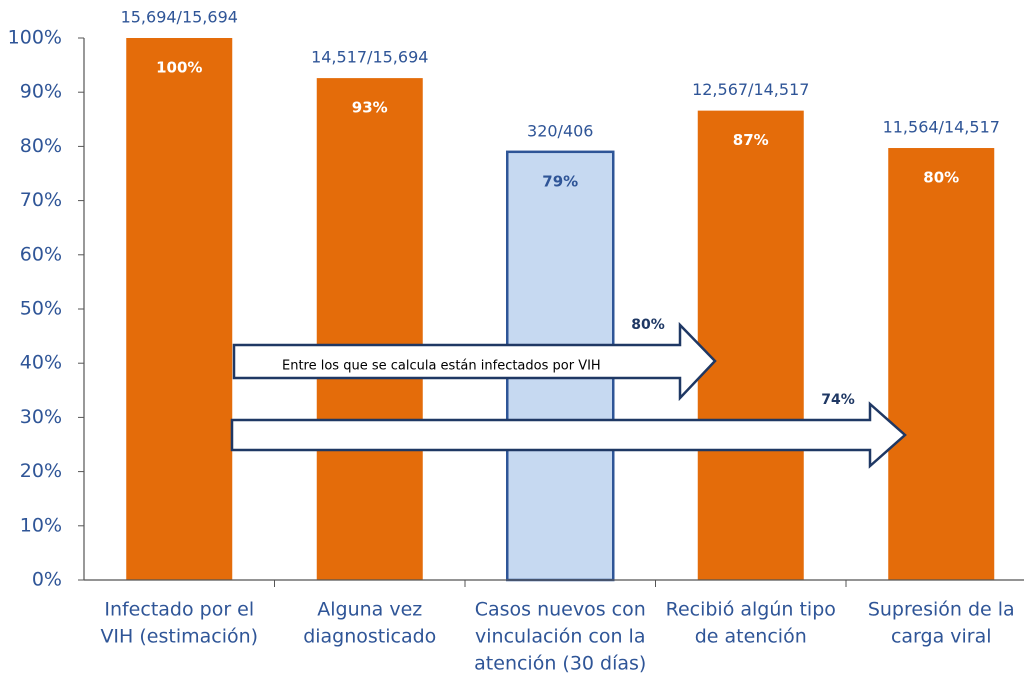 This screenshot has width=1026, height=683. Describe the element at coordinates (179, 610) in the screenshot. I see `x-tick-label: Infectado por el` at that location.